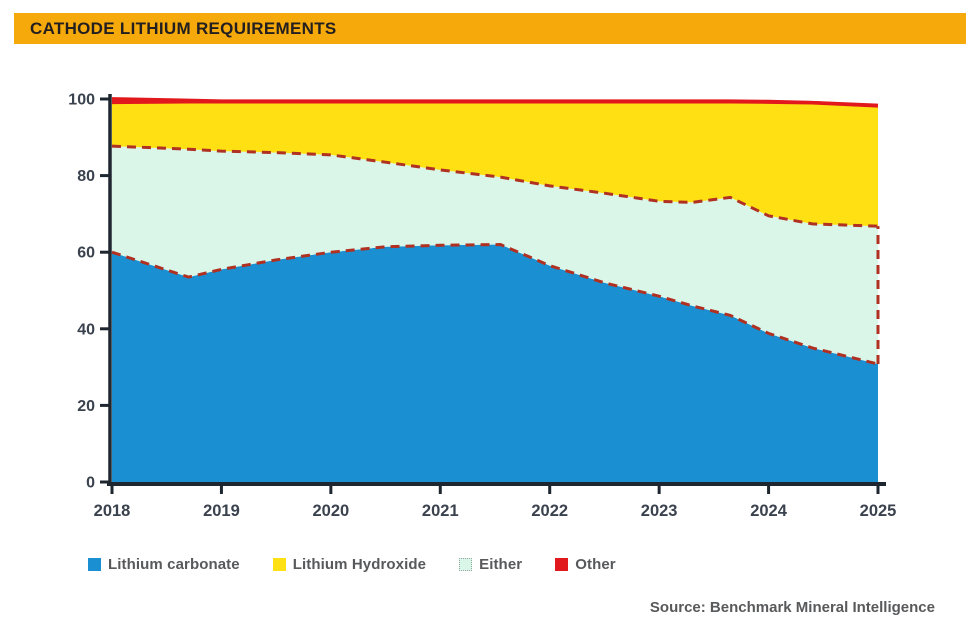 The width and height of the screenshot is (980, 630). Describe the element at coordinates (86, 329) in the screenshot. I see `svg-text: 40` at that location.